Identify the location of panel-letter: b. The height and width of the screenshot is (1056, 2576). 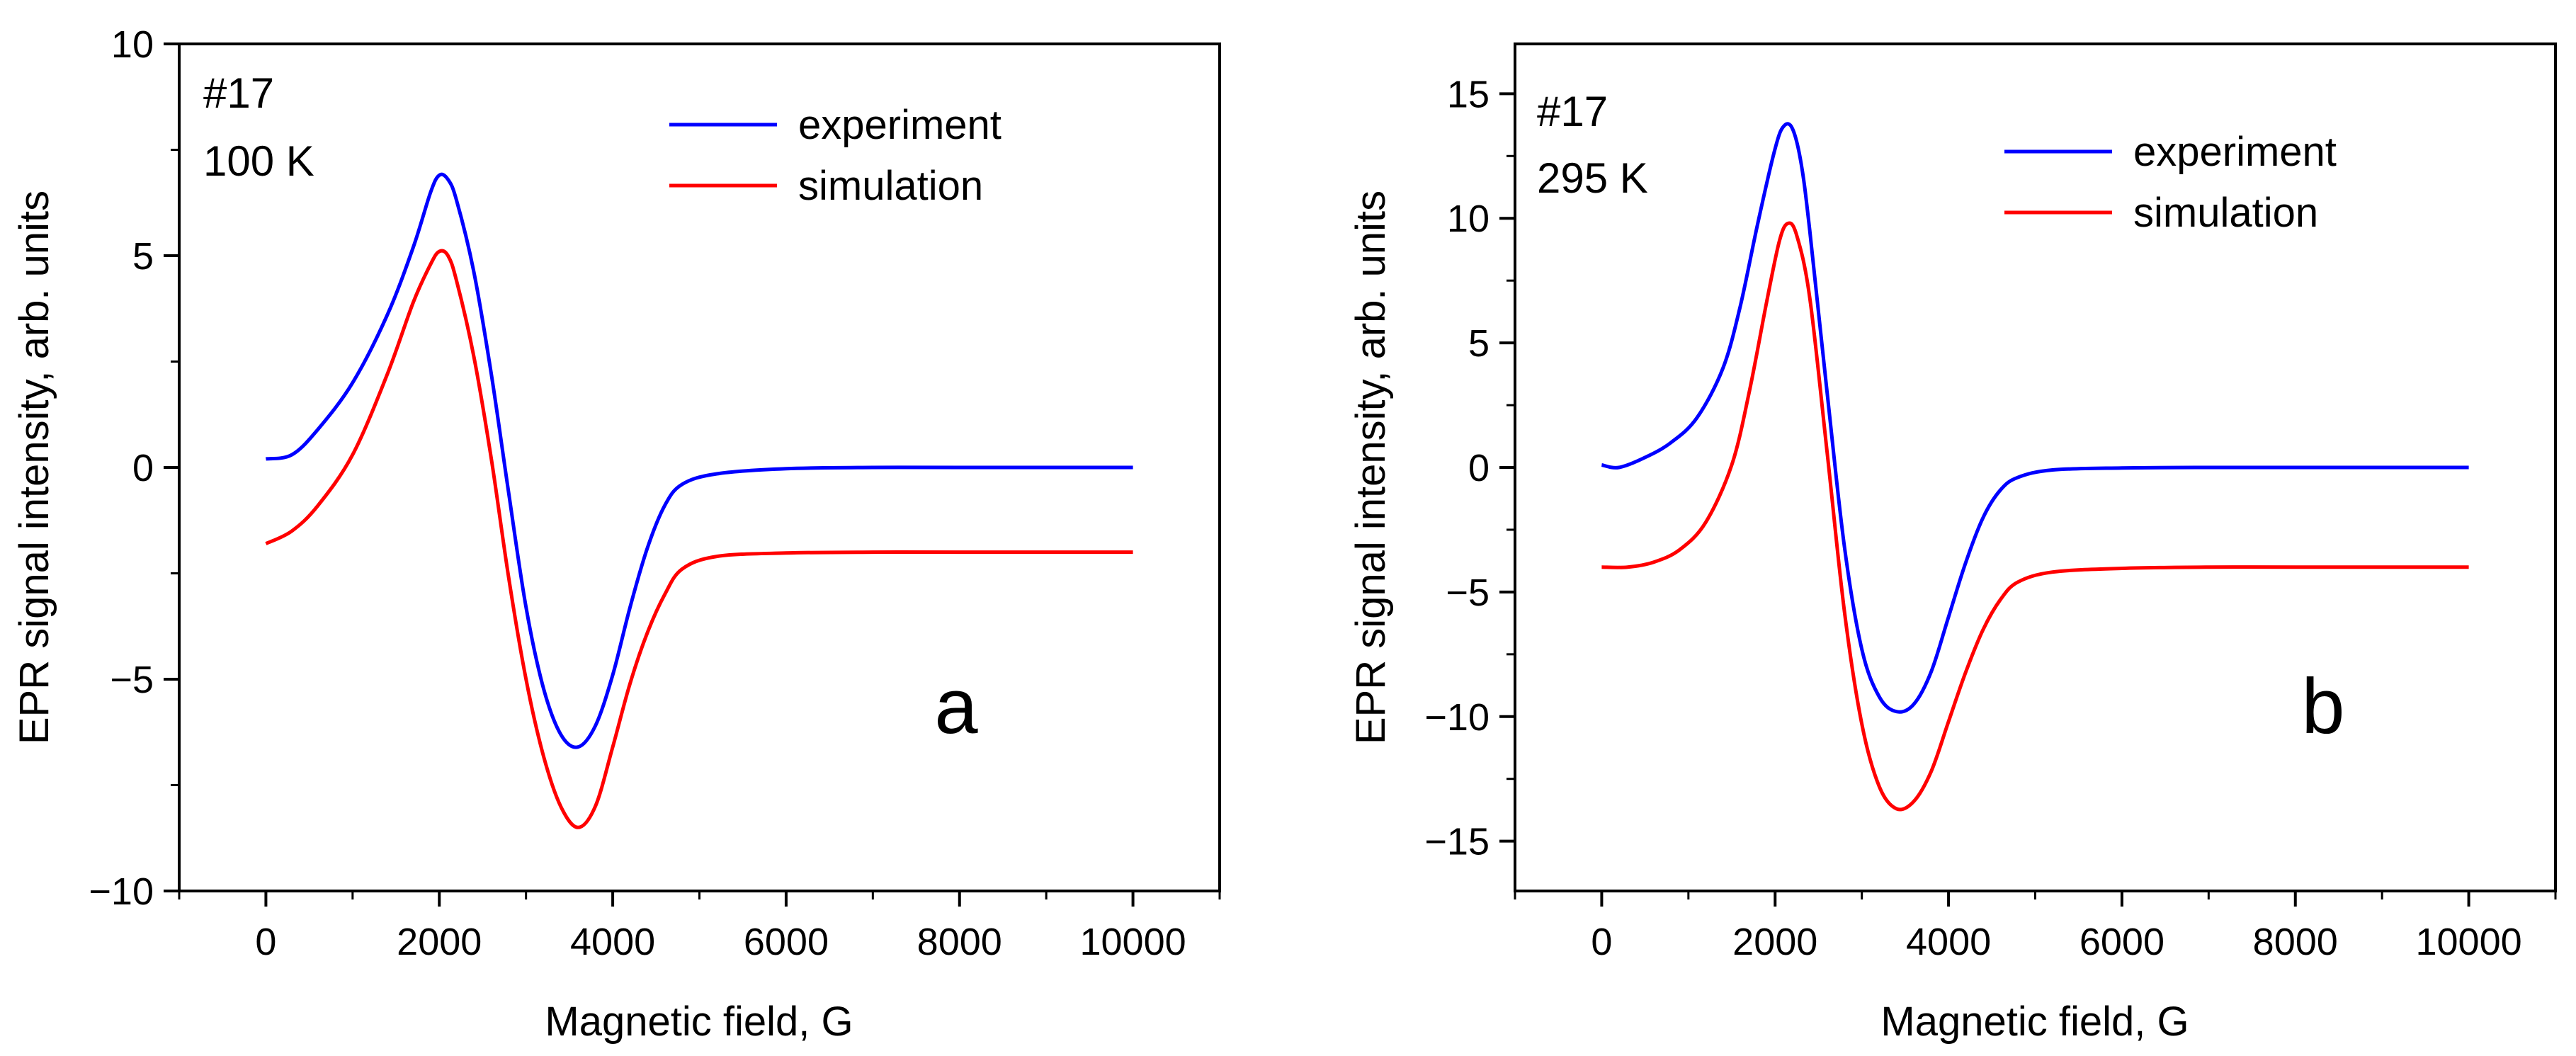
(2322, 706).